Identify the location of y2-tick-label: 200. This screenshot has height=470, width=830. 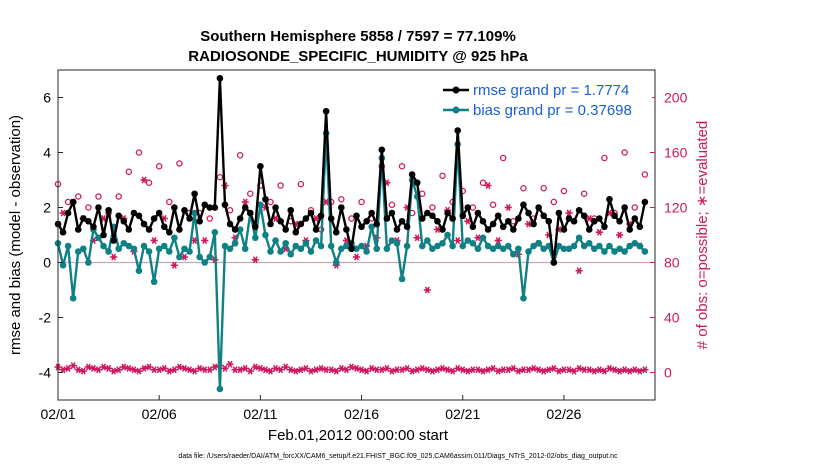
(676, 98).